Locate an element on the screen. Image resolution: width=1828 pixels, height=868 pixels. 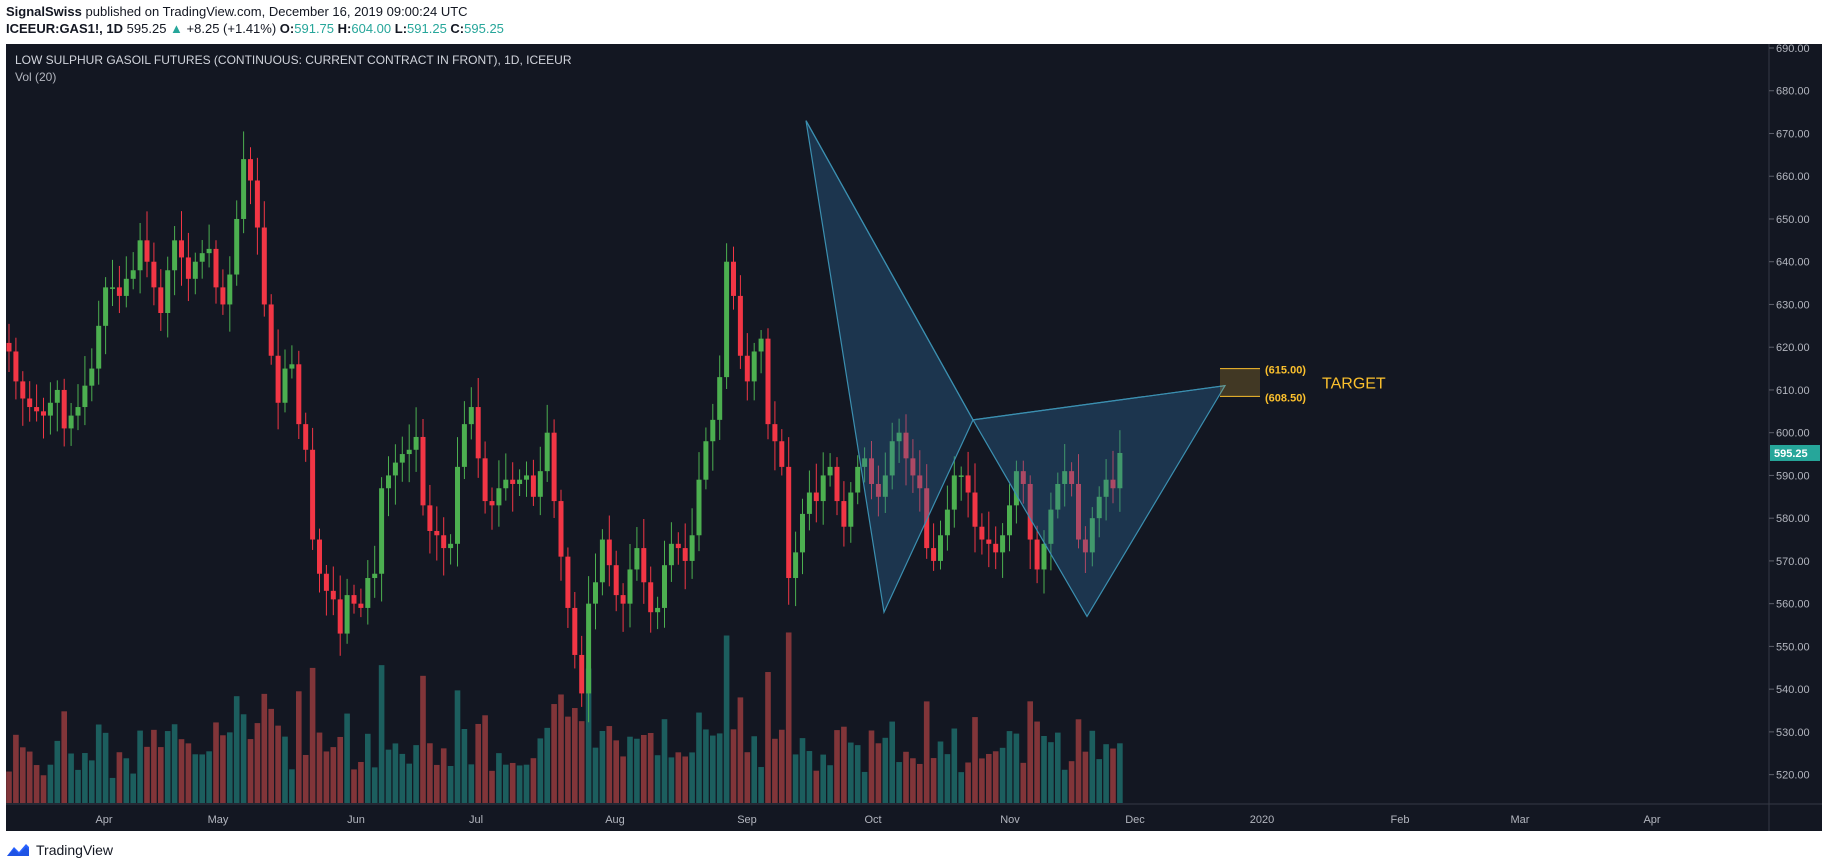
price-tick-label: 690.00 is located at coordinates (1793, 49).